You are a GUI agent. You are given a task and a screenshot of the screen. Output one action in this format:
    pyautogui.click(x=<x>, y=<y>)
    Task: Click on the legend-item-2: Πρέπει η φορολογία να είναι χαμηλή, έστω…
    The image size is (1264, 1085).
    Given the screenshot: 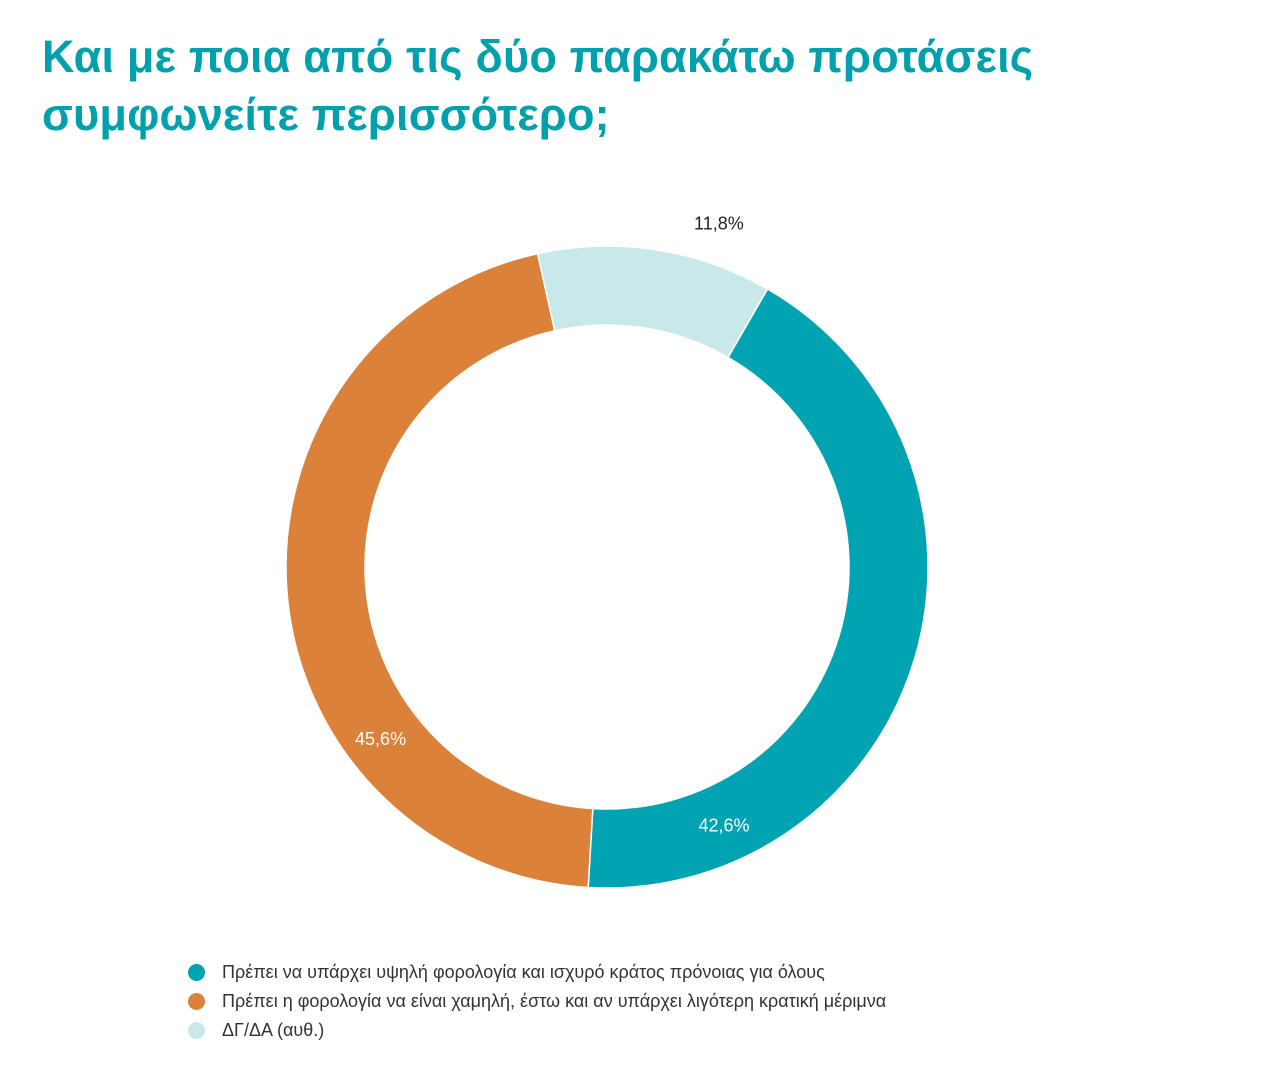 What is the action you would take?
    pyautogui.click(x=537, y=1001)
    